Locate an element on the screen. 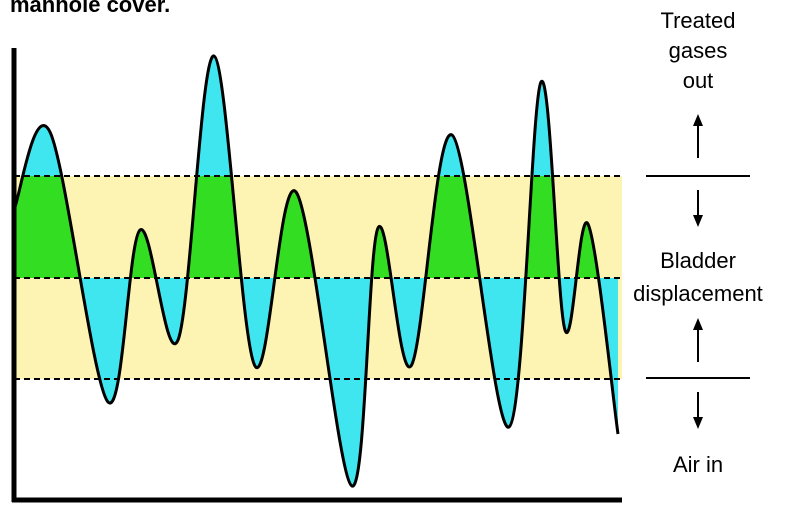  label-gases: gases is located at coordinates (698, 50).